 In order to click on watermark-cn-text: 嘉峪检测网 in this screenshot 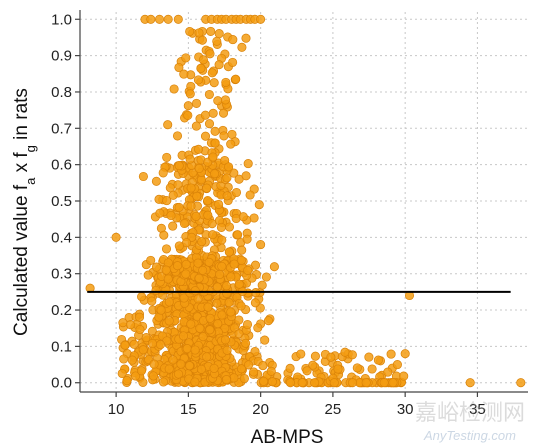, I will do `click(470, 412)`.